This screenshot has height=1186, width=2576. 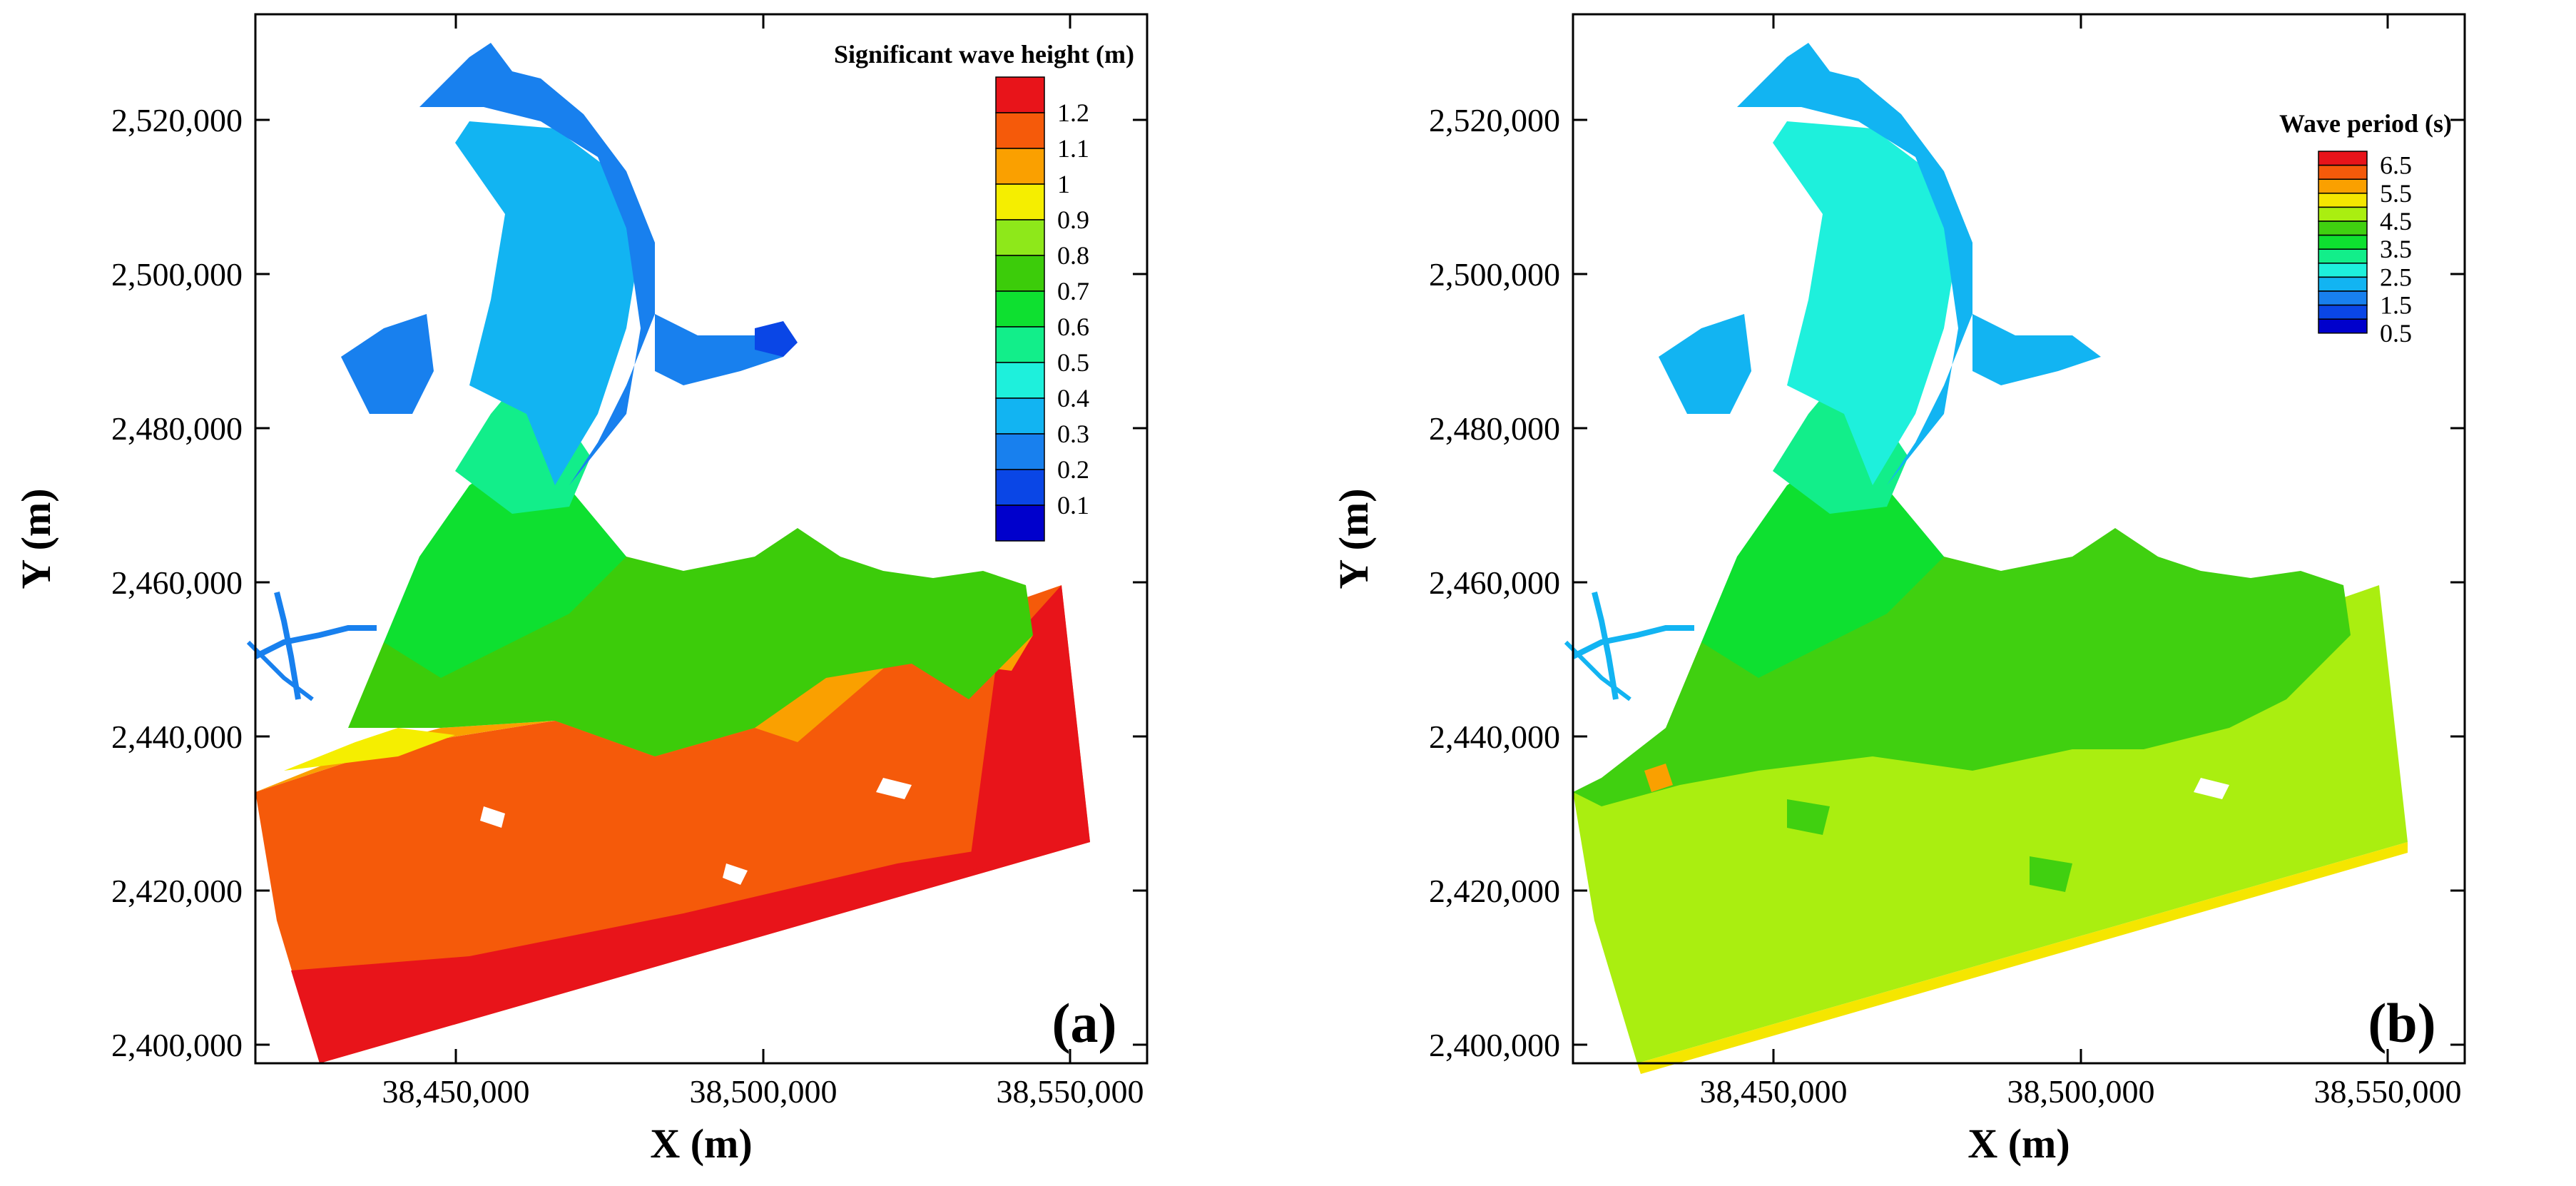 I want to click on legend-a-colorbar: 1.2 1.1 1 0.9 0.8 0.7 0.6 0.5 0.4 0.3 0.2 0.1, so click(x=1042, y=309).